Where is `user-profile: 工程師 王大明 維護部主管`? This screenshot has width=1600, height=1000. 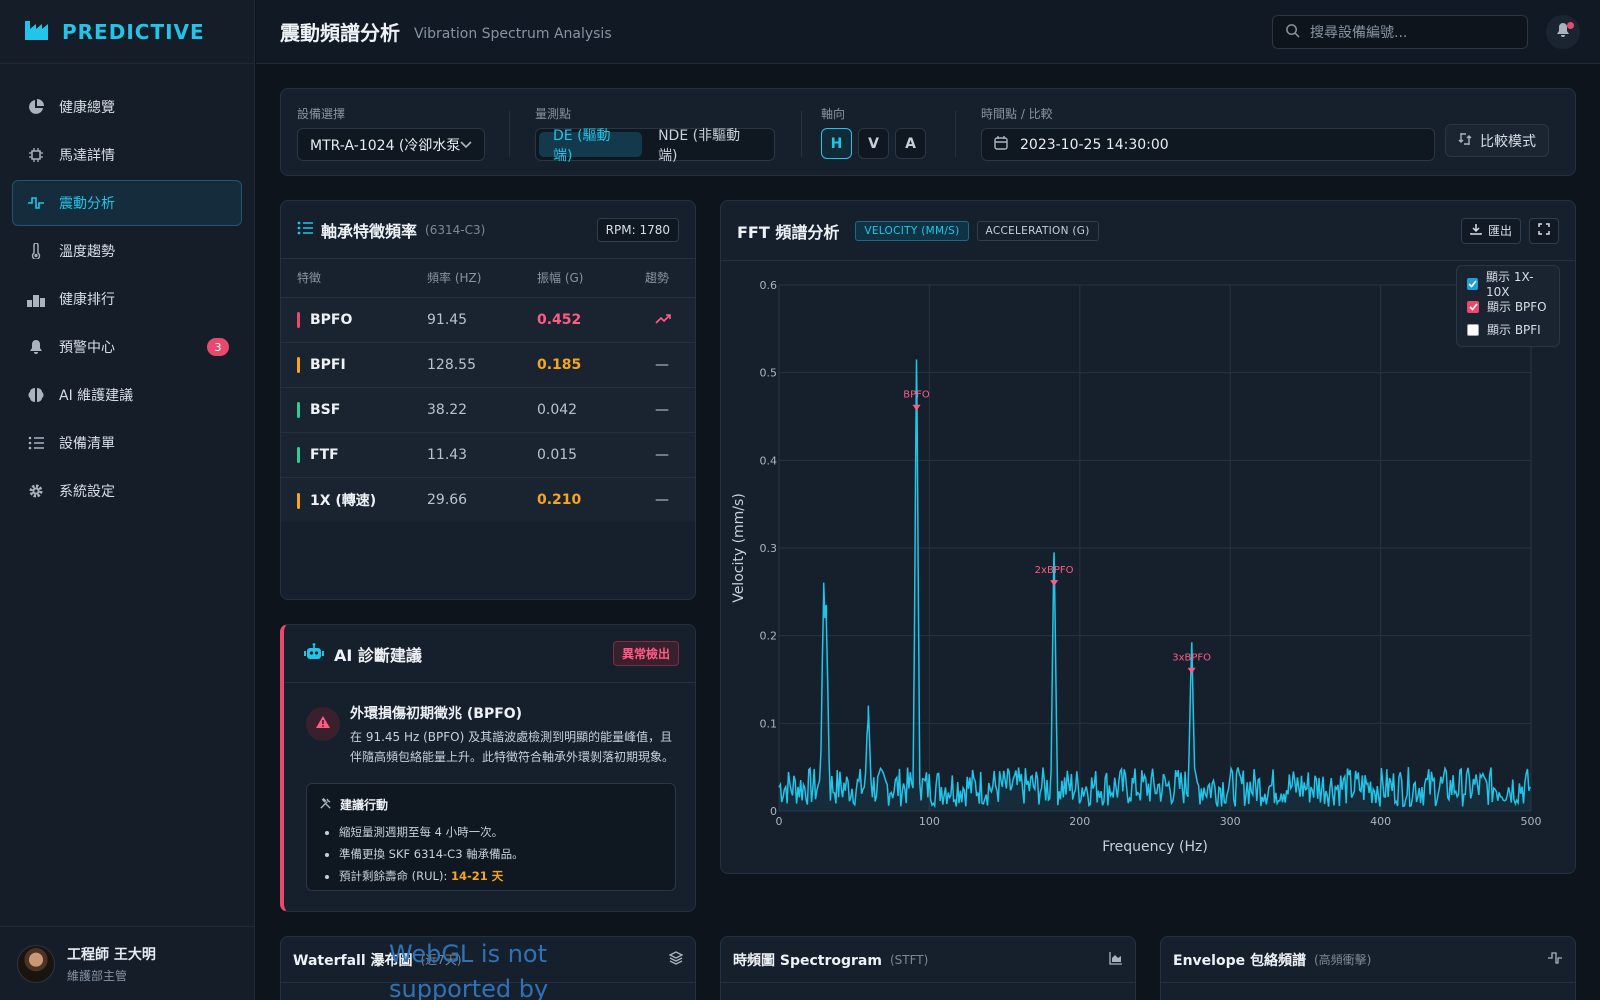 user-profile: 工程師 王大明 維護部主管 is located at coordinates (127, 963).